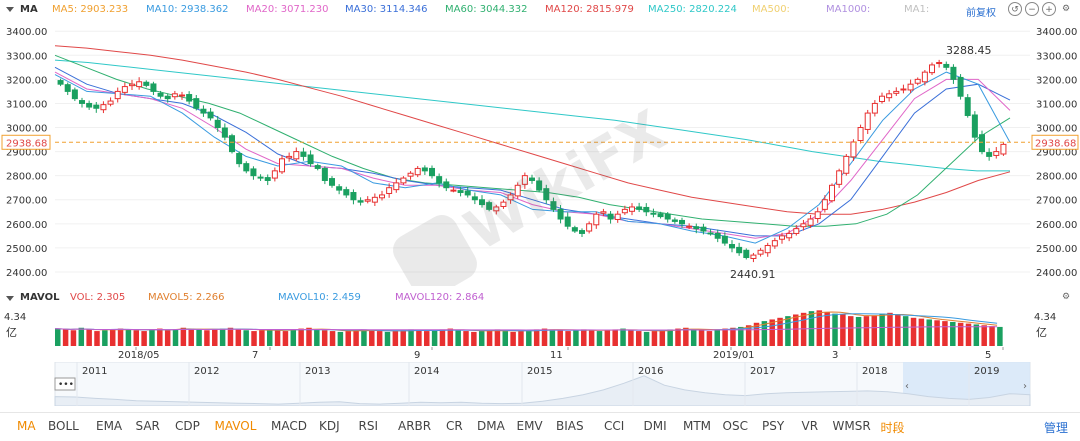 This screenshot has height=441, width=1080. What do you see at coordinates (329, 426) in the screenshot?
I see `indicator-tab-7: KDJ` at bounding box center [329, 426].